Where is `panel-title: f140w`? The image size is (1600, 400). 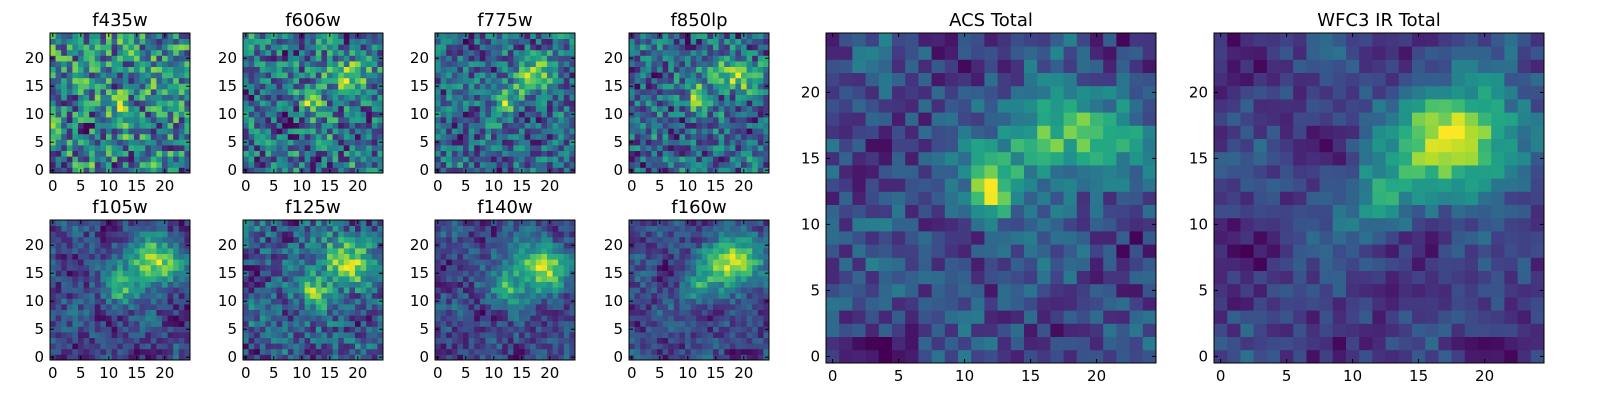
panel-title: f140w is located at coordinates (504, 207).